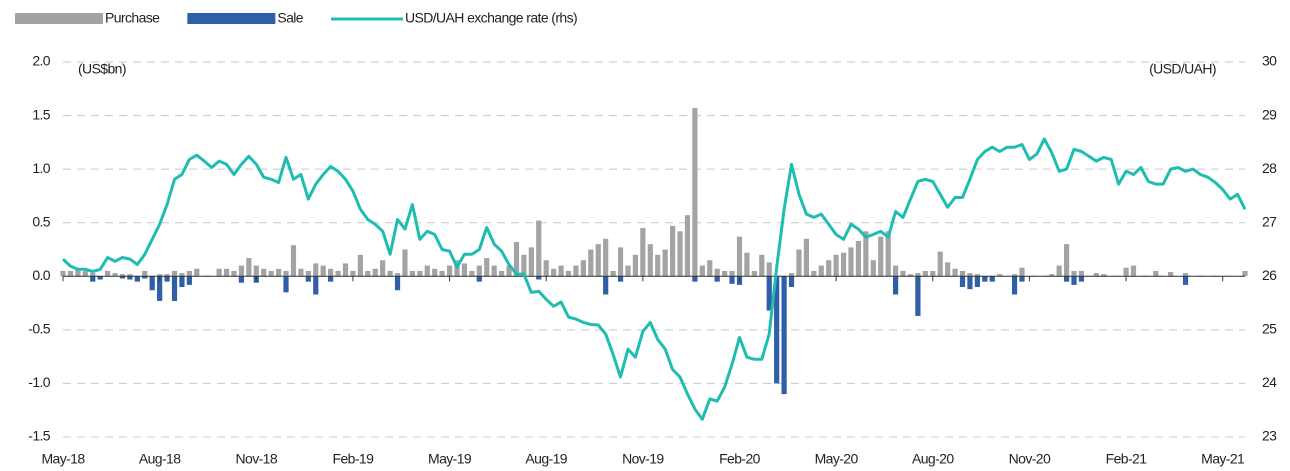 Image resolution: width=1290 pixels, height=471 pixels. I want to click on y-tick-label: 1.0, so click(41, 168).